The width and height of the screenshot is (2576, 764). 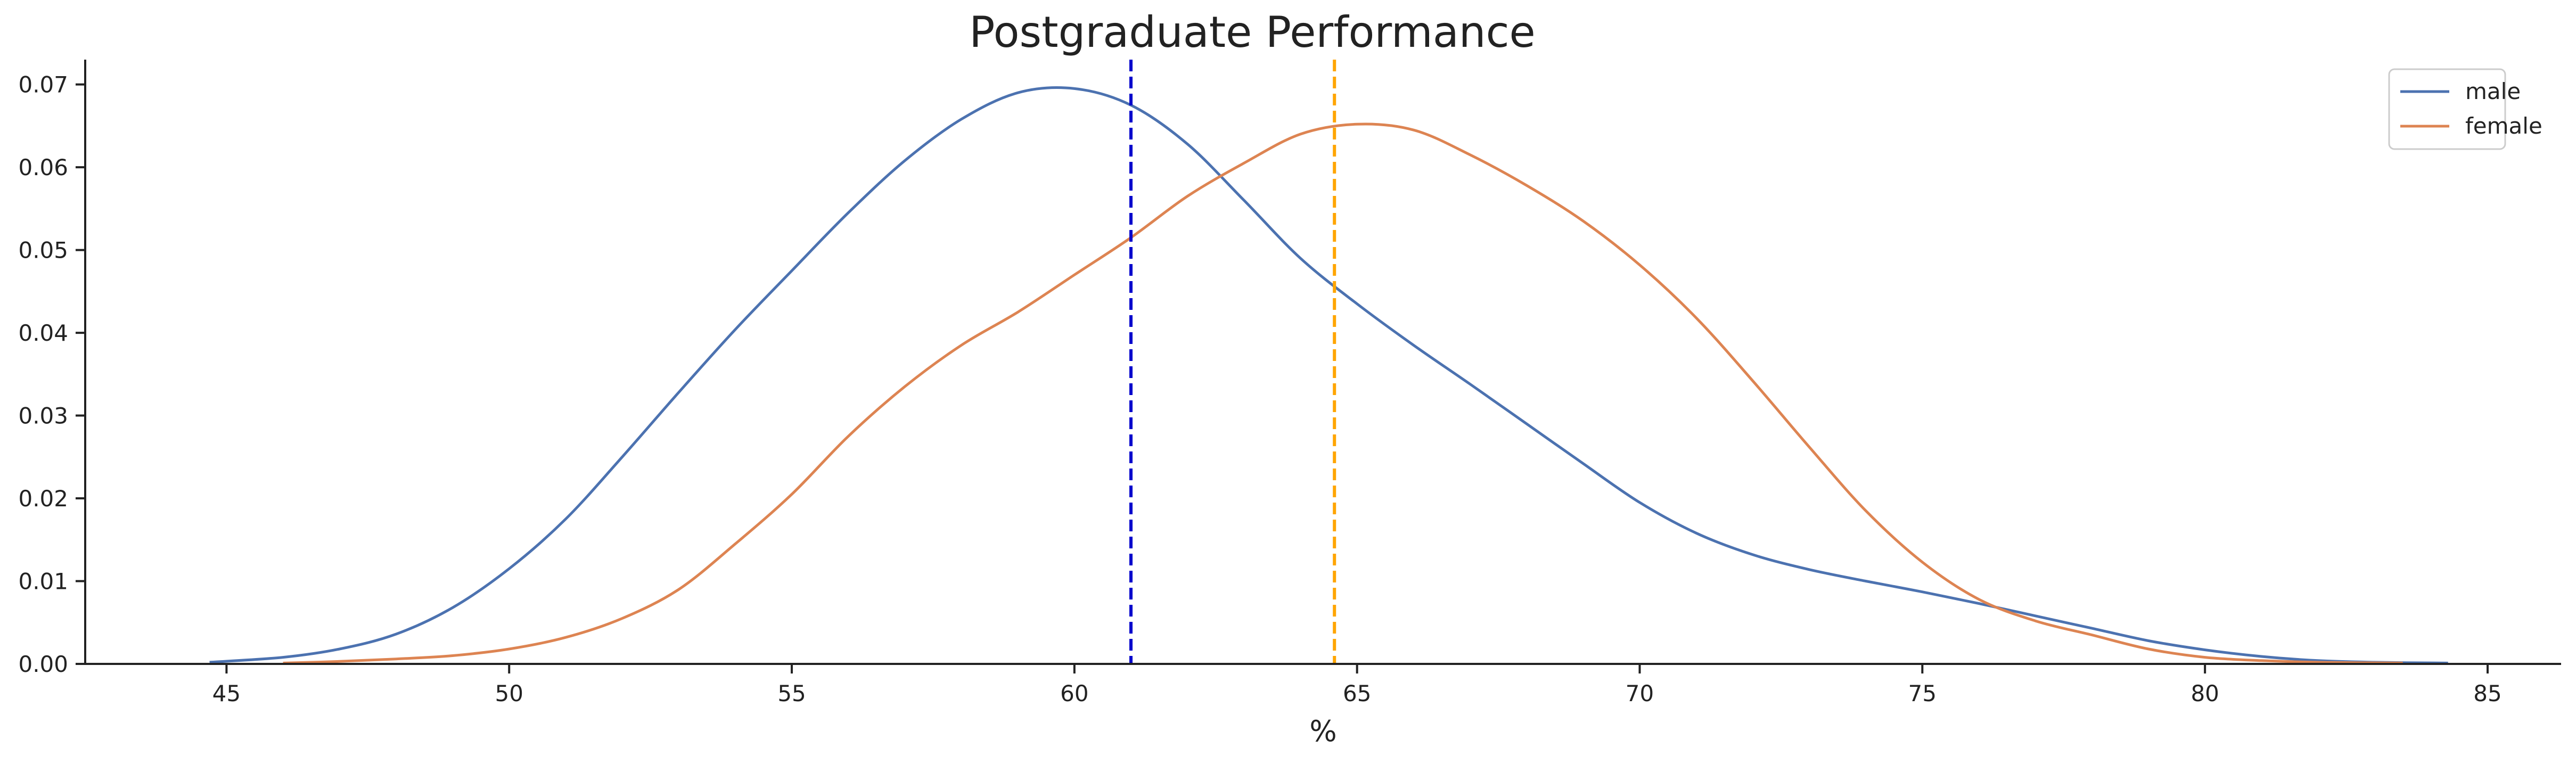 What do you see at coordinates (2503, 126) in the screenshot?
I see `legend-label-female: female` at bounding box center [2503, 126].